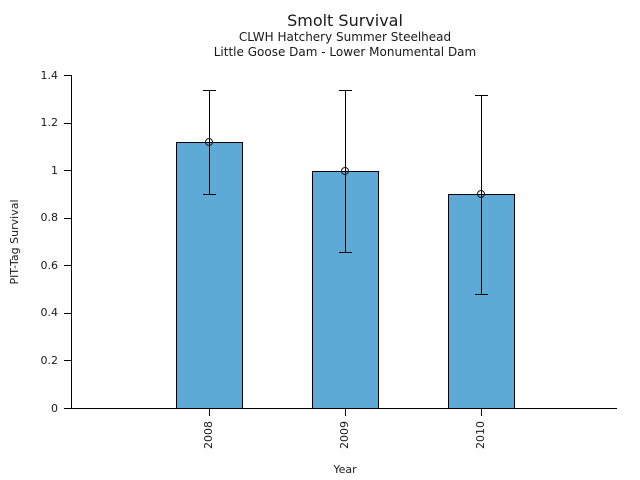 The width and height of the screenshot is (640, 480). I want to click on chart-subtitle-line1: CLWH Hatchery Summer Steelhead, so click(345, 37).